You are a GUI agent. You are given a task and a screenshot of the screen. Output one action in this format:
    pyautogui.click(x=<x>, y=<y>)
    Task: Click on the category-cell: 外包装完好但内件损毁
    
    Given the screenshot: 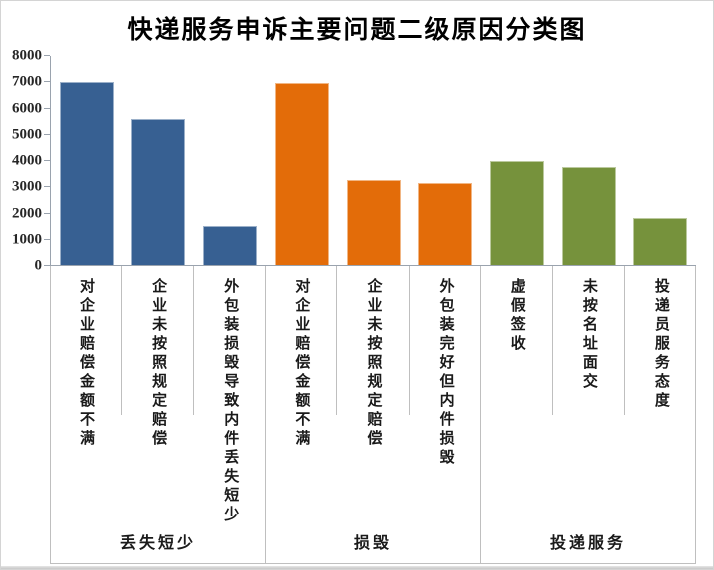 What is the action you would take?
    pyautogui.click(x=445, y=367)
    